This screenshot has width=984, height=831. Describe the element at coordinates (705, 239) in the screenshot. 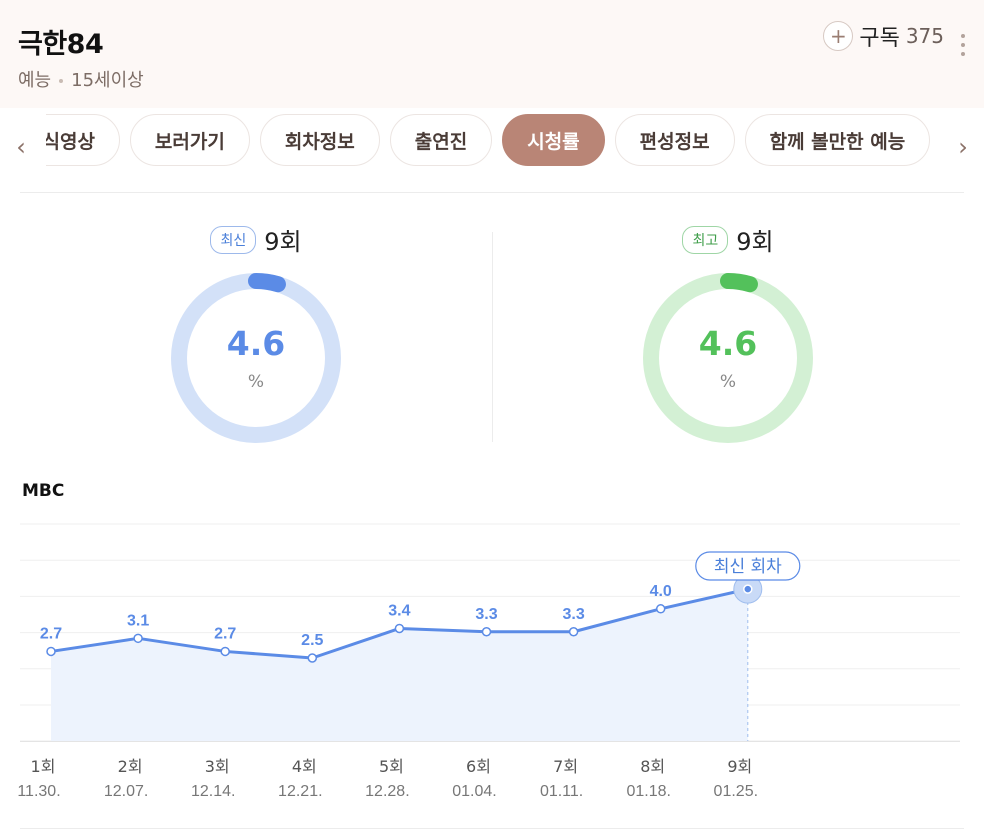

I see `best-badge: 최고` at that location.